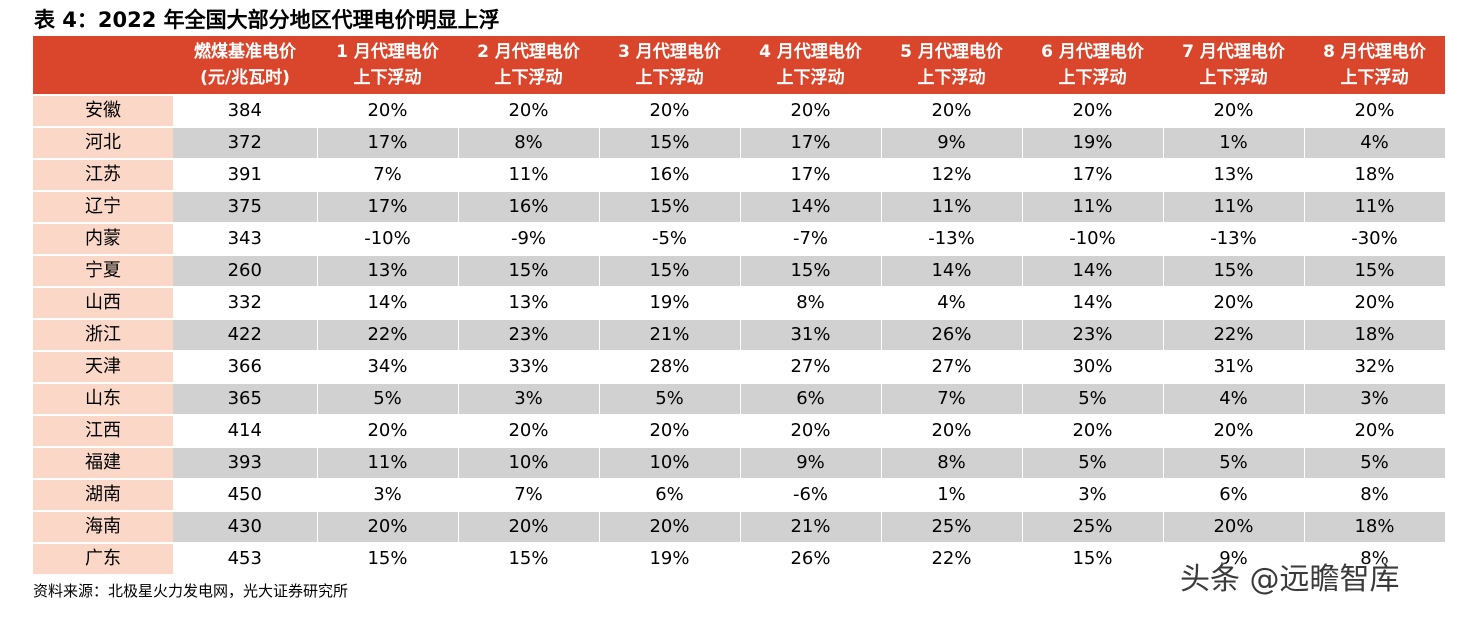 Image resolution: width=1466 pixels, height=617 pixels. I want to click on table-row: 湖南 450 3% 7% 6% -6% 1% 3% 6% 8%, so click(739, 495).